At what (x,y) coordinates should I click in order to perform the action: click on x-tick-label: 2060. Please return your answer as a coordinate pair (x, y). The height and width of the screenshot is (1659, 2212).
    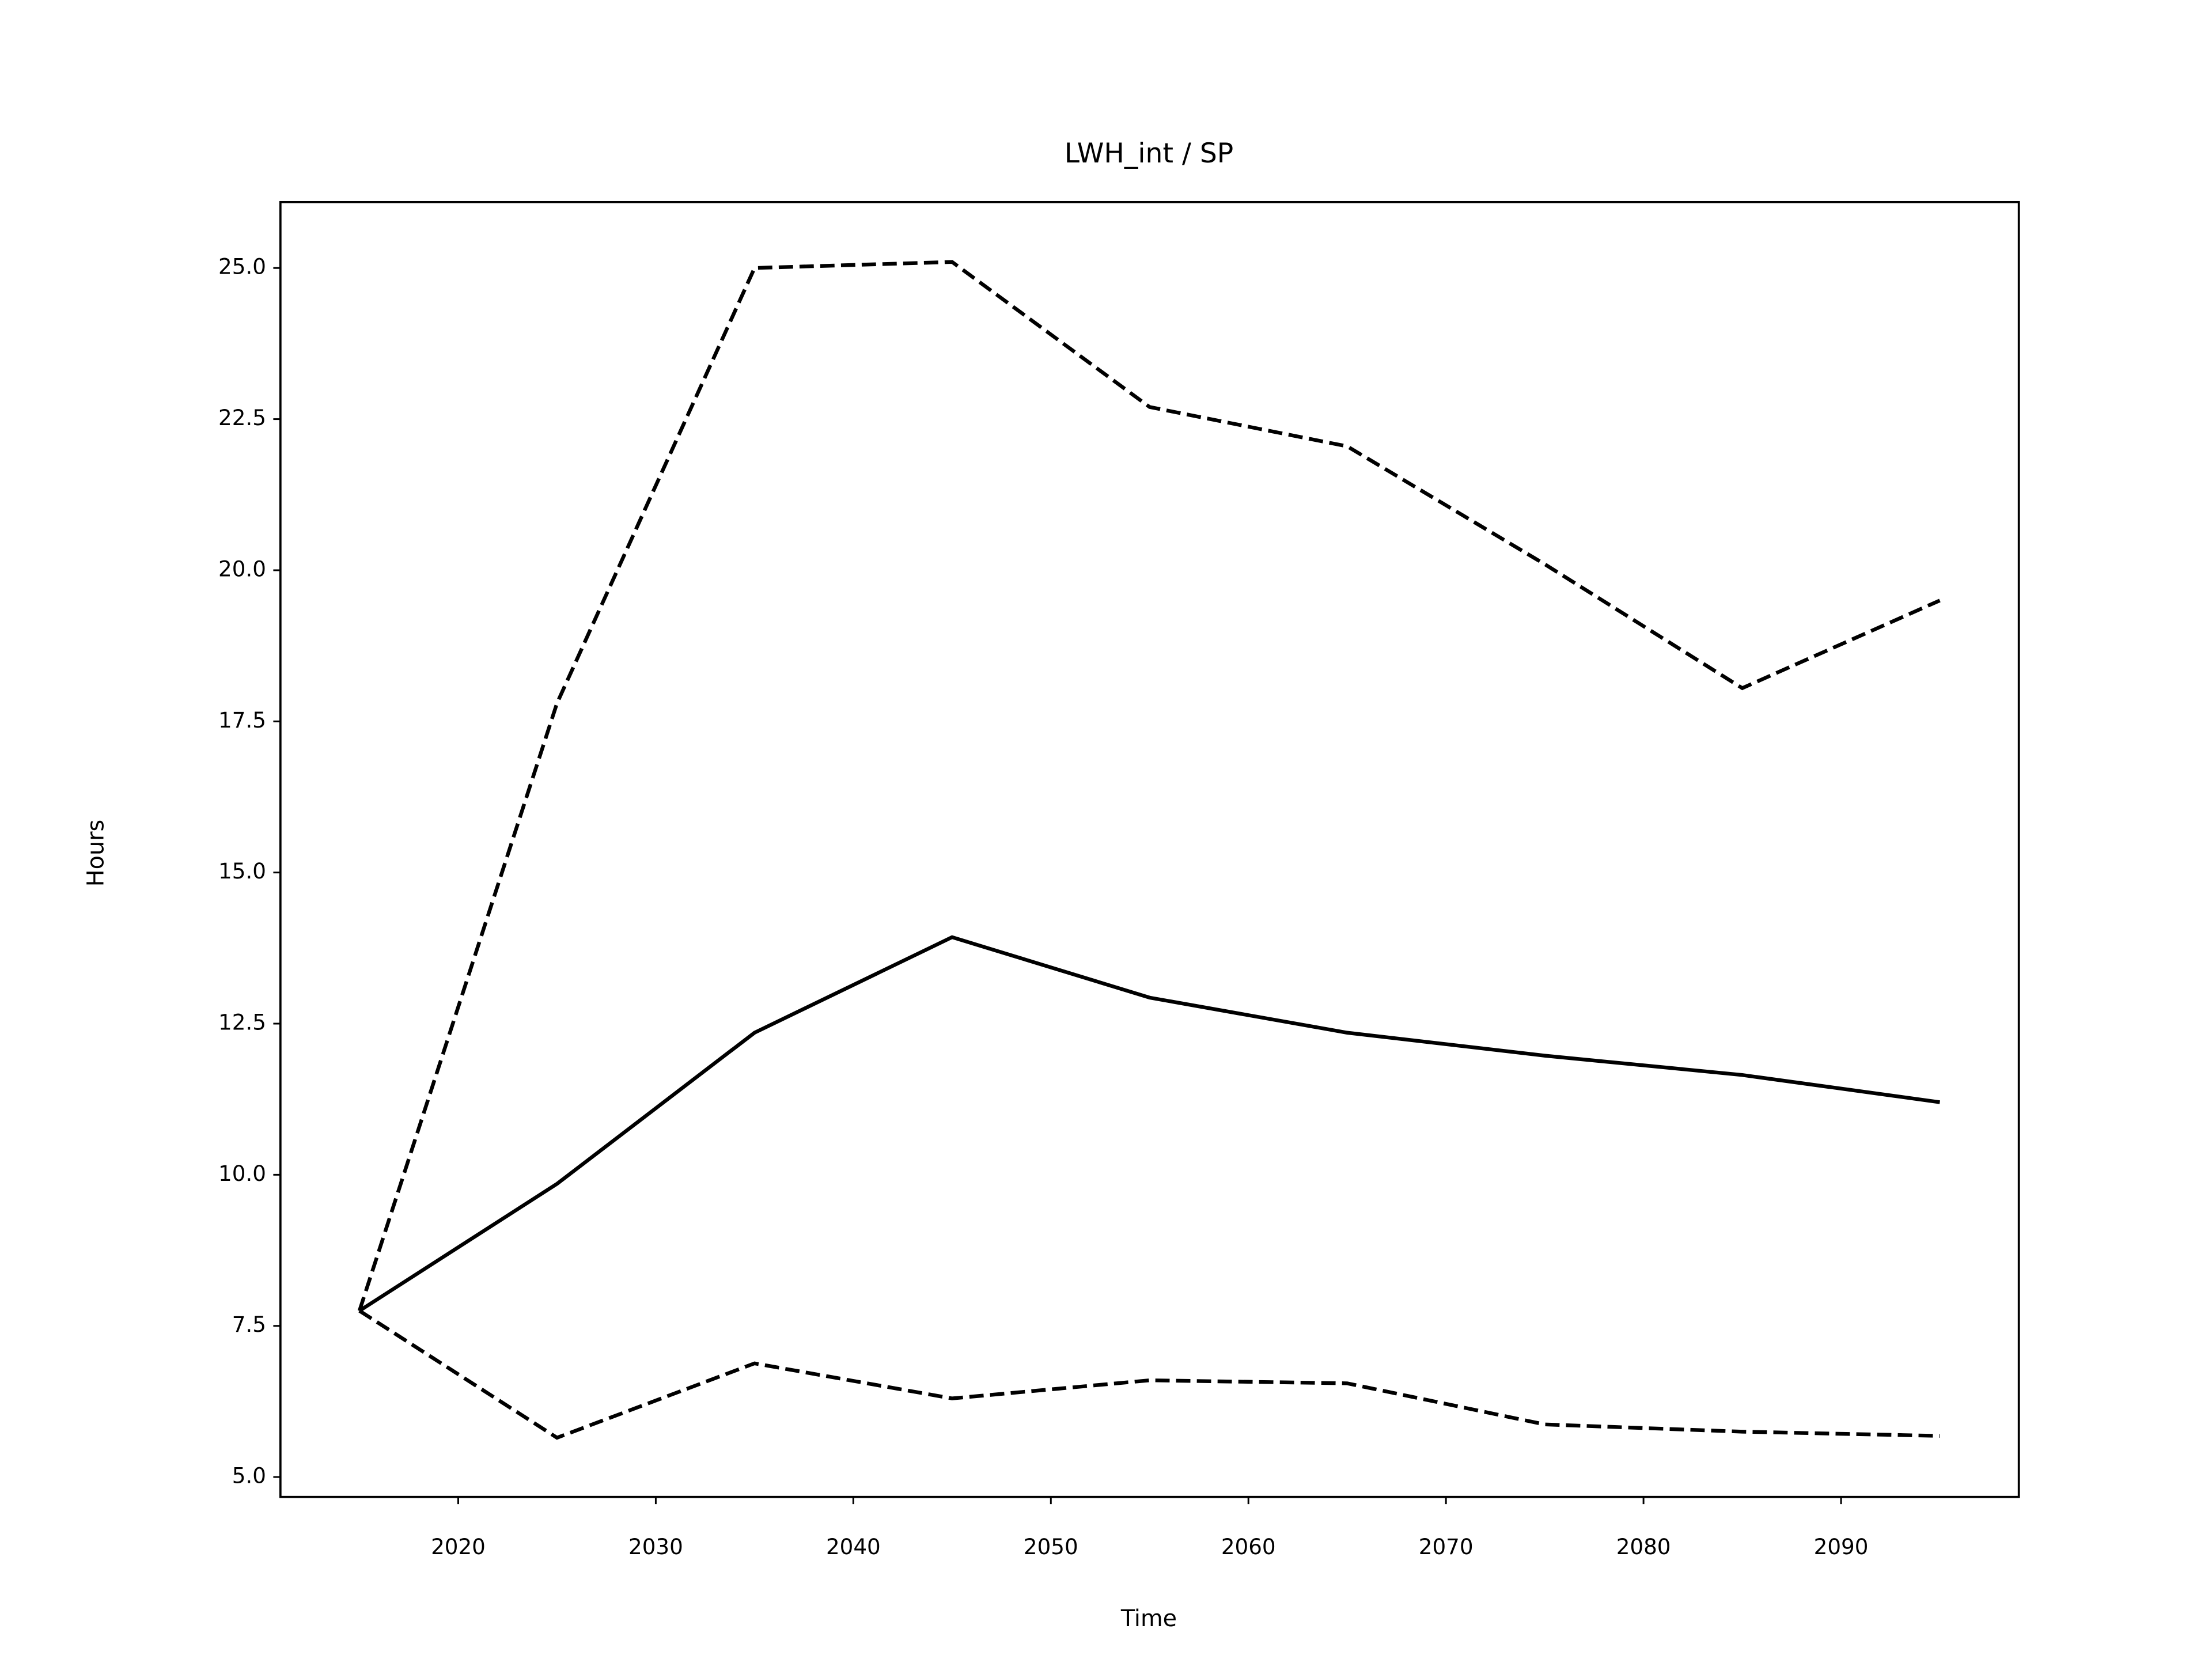
    Looking at the image, I should click on (1248, 1546).